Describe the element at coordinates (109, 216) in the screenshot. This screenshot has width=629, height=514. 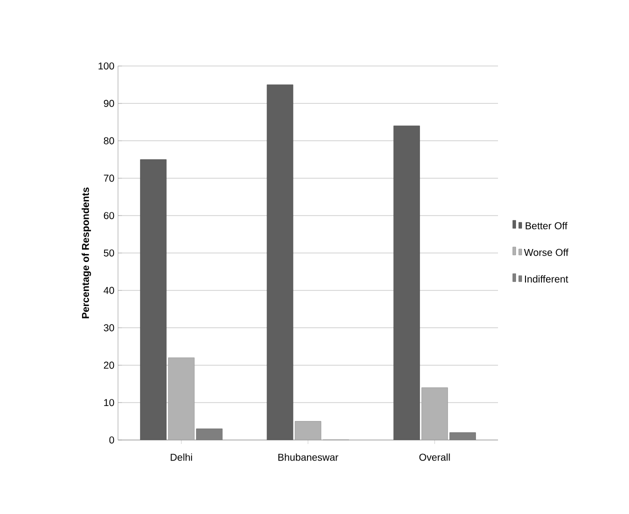
I see `y-tick-label: 60` at that location.